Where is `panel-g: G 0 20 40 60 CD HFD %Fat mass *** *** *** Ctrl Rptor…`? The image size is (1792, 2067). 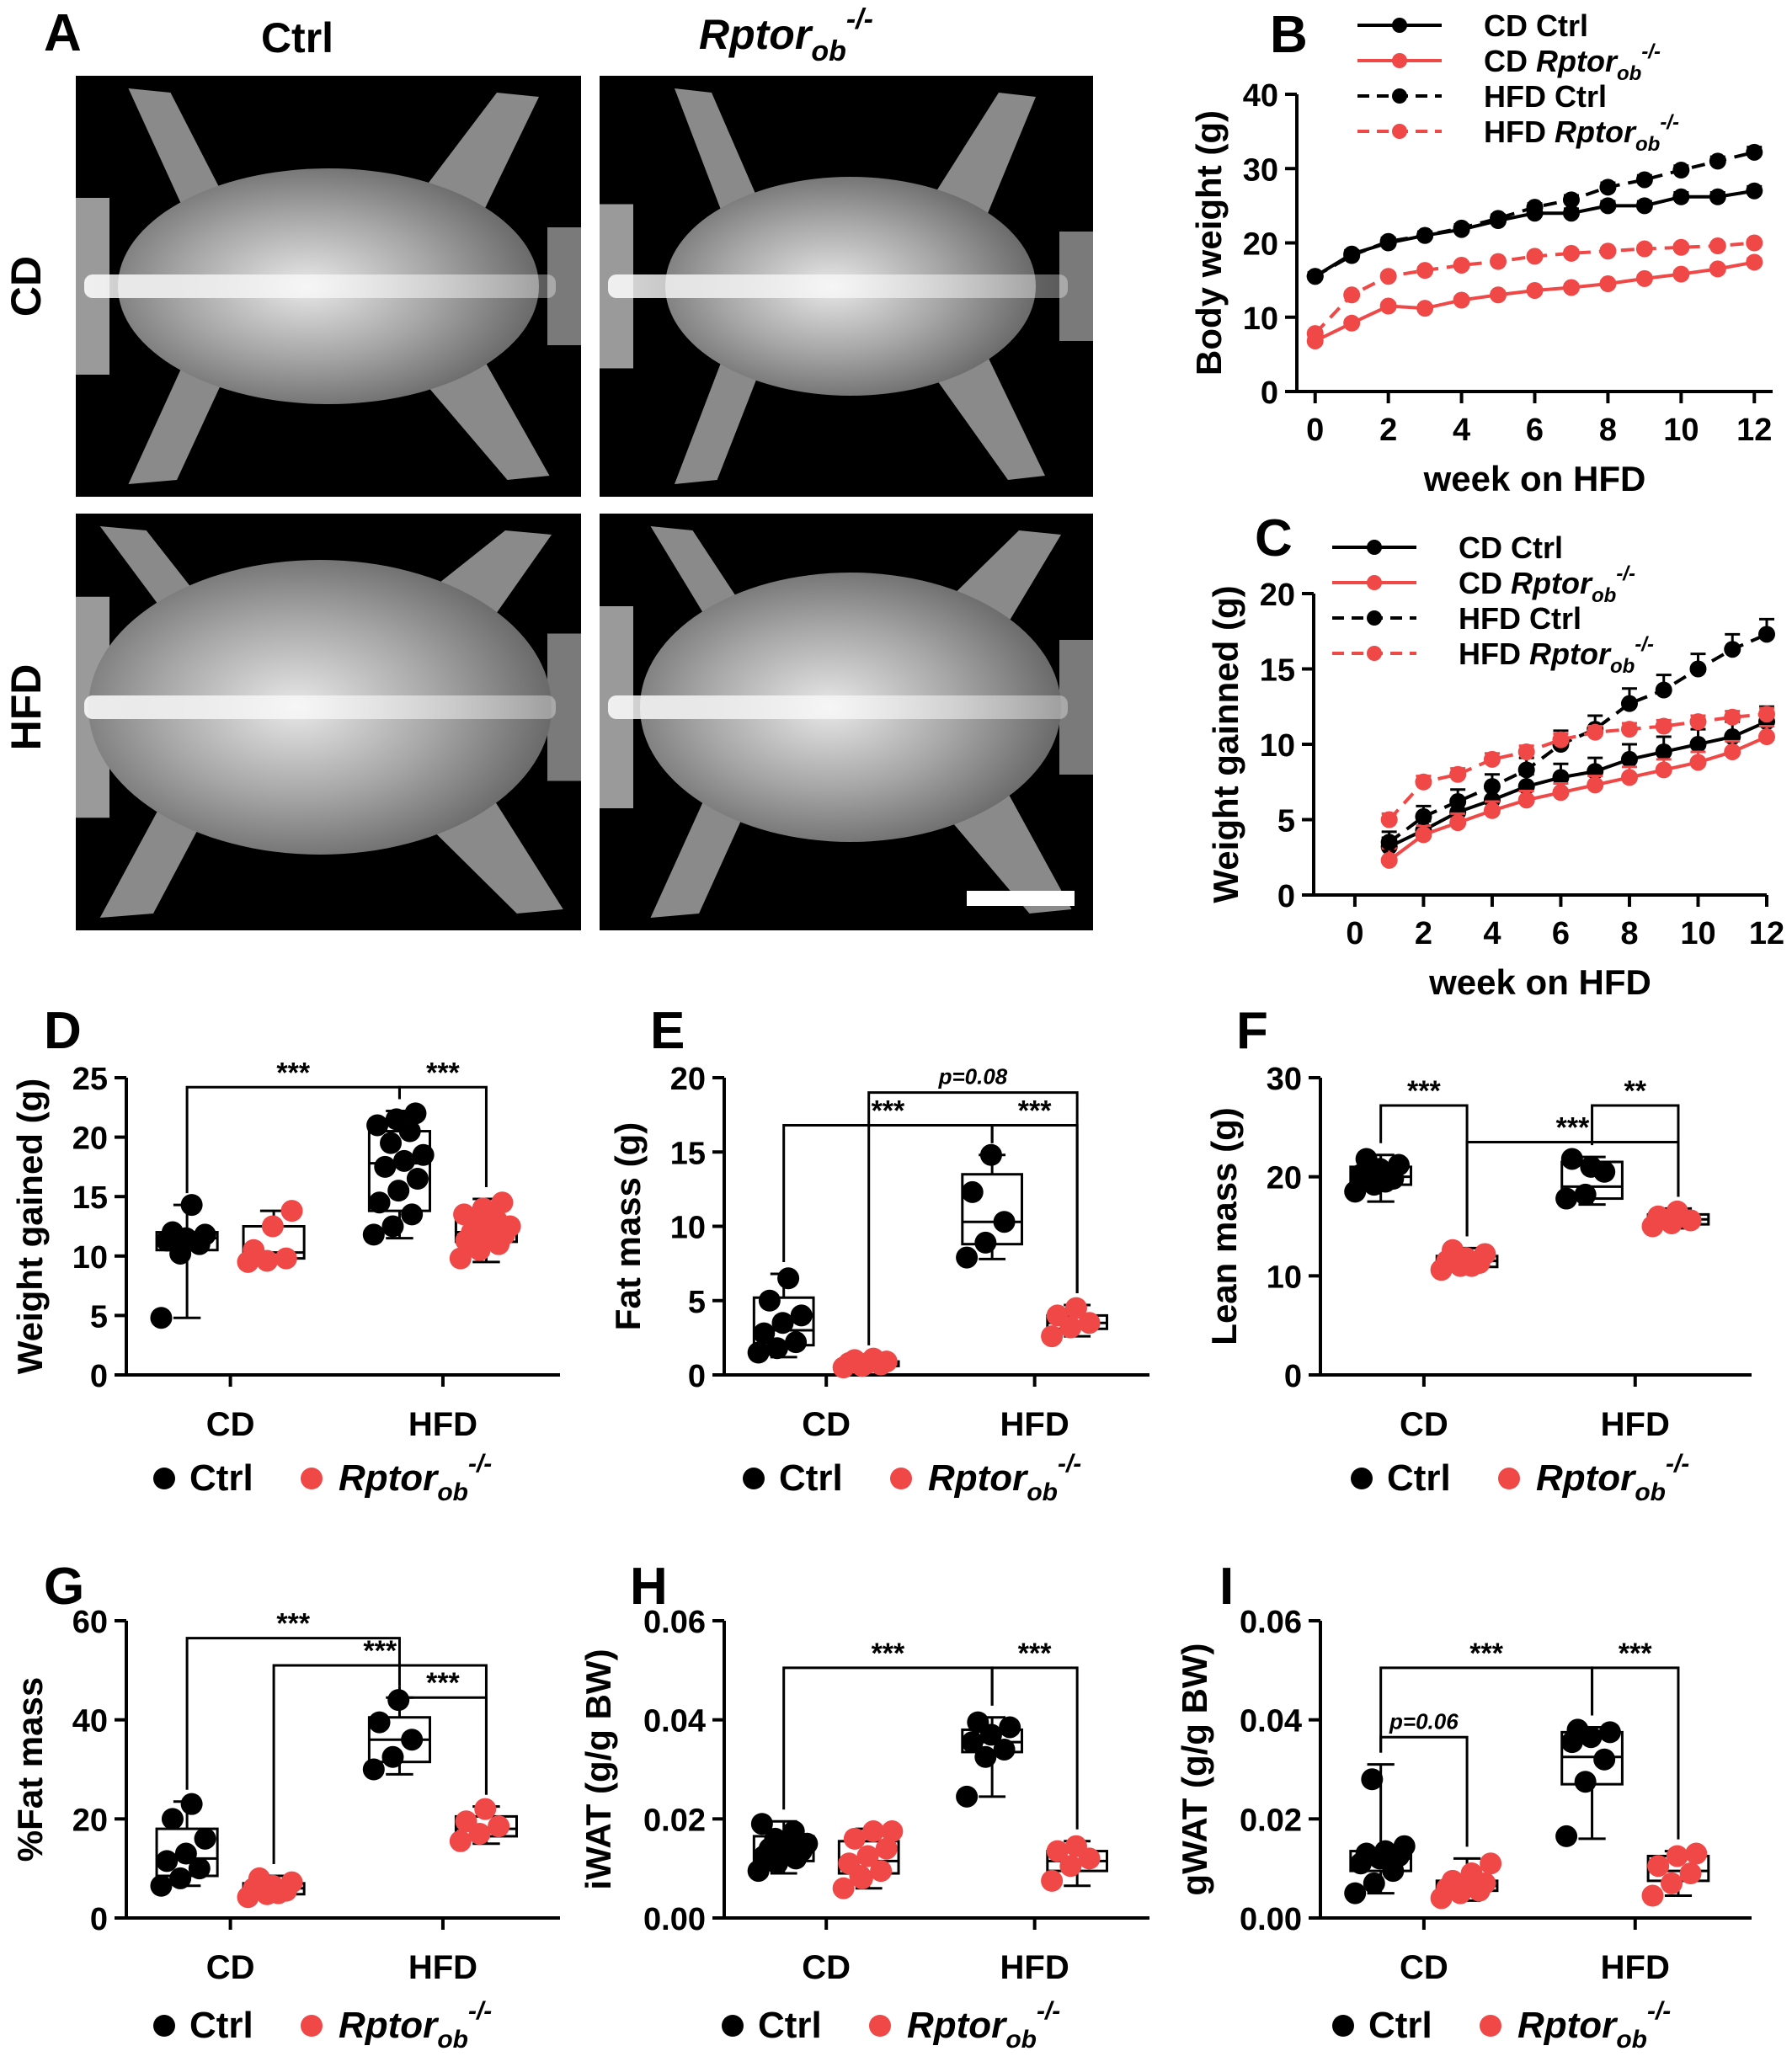 panel-g: G 0 20 40 60 CD HFD %Fat mass *** *** *** Ctrl Rptor… is located at coordinates (285, 1806).